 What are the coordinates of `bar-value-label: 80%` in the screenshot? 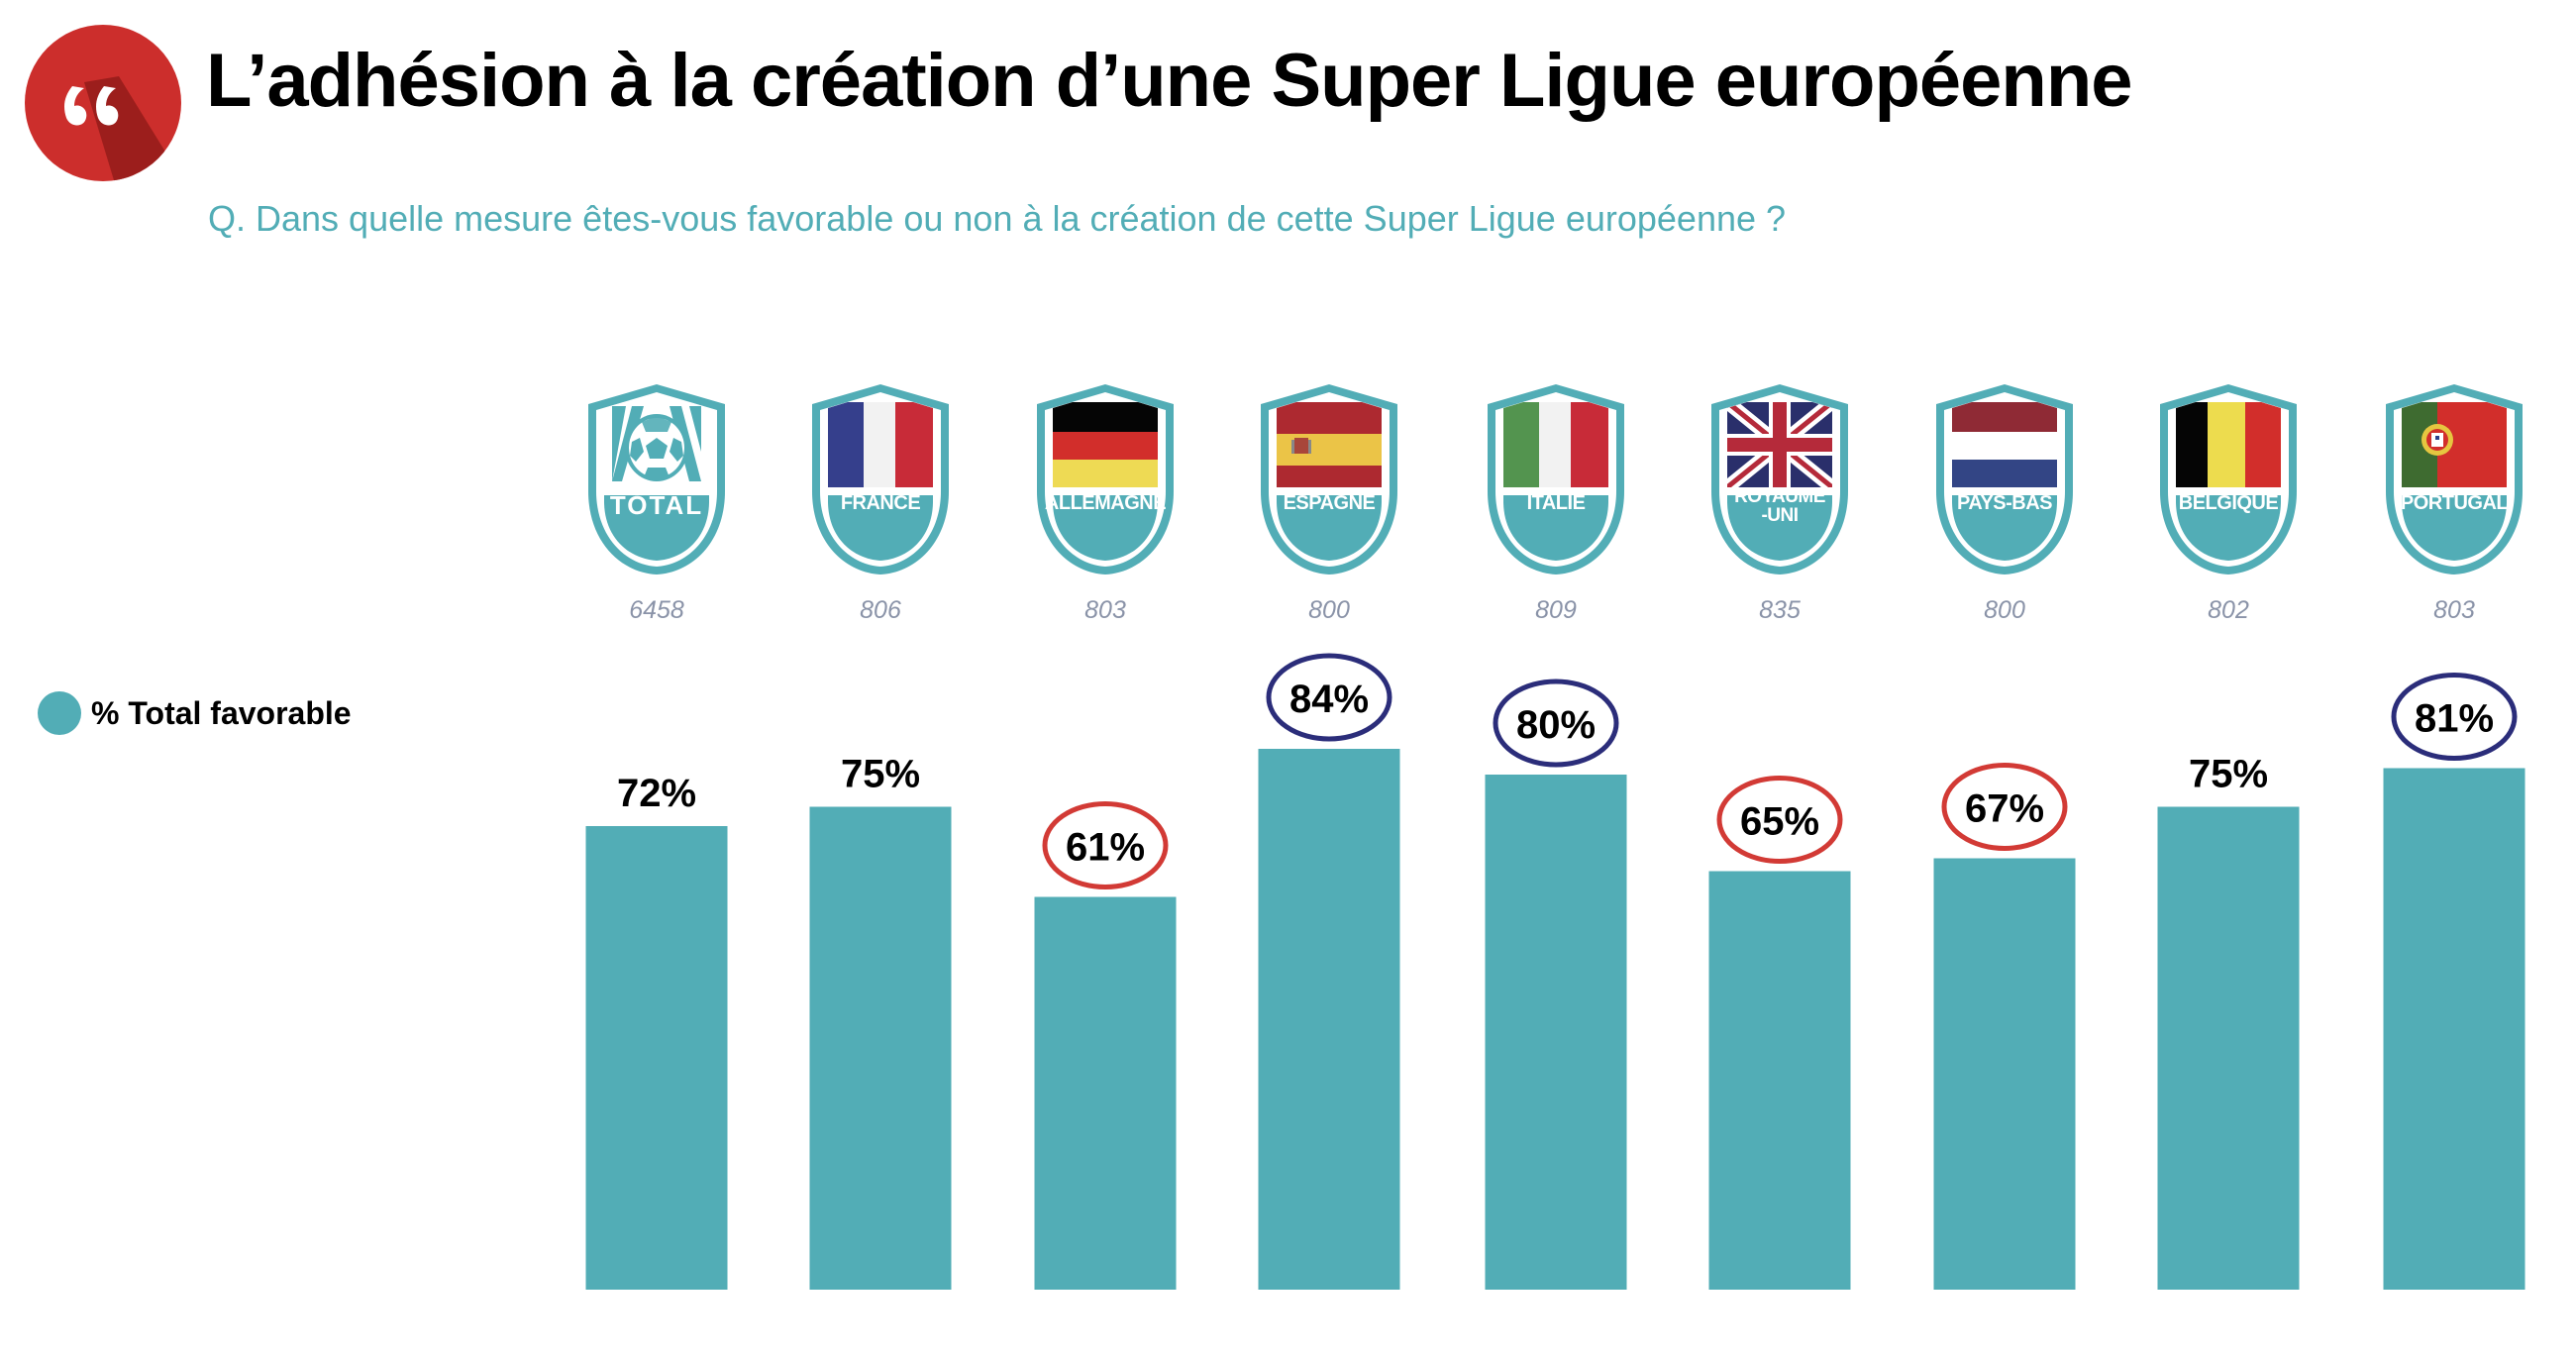 It's located at (1556, 725).